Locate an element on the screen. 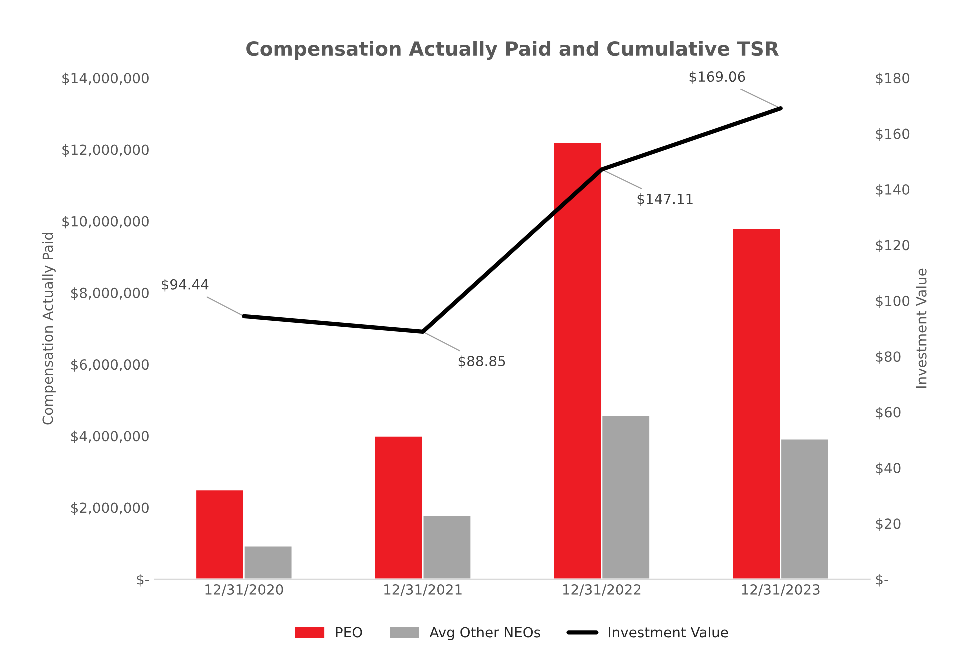 This screenshot has height=651, width=967. legend-label: PEO is located at coordinates (349, 632).